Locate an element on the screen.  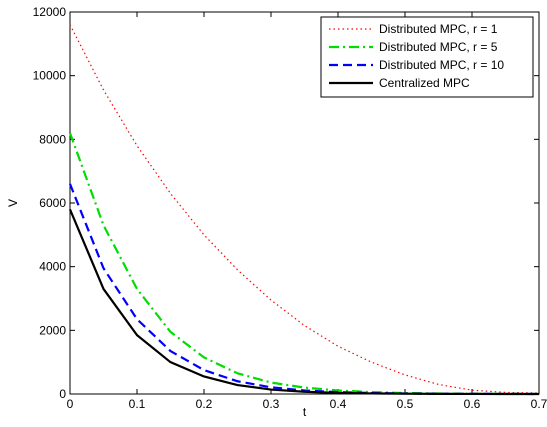
x-tick-label: 0.1 is located at coordinates (137, 404).